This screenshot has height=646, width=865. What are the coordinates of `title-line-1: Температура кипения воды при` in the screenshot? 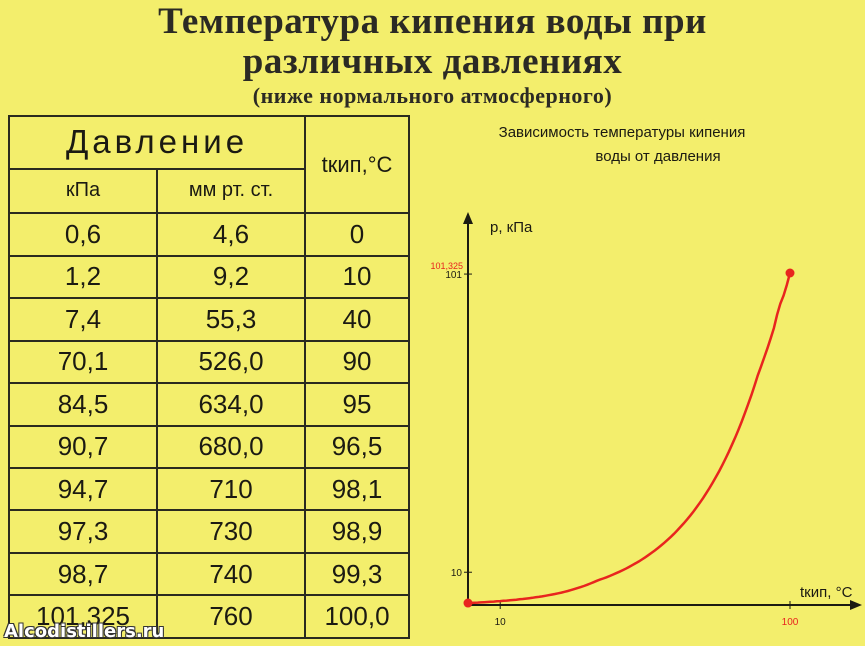 It's located at (432, 21).